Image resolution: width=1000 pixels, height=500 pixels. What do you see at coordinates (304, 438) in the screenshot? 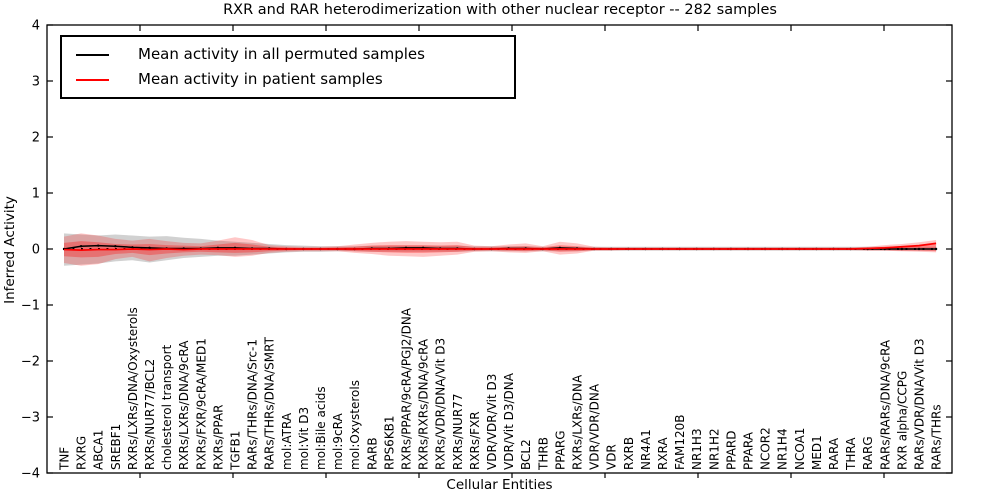
I see `x-category-label: mol:Vit D3` at bounding box center [304, 438].